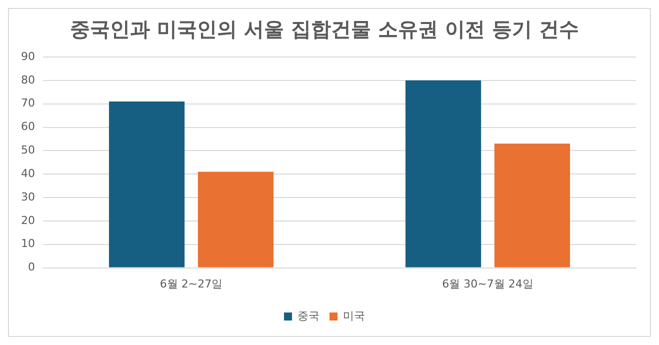 The image size is (659, 345). What do you see at coordinates (27, 243) in the screenshot?
I see `y-tick-label: 10` at bounding box center [27, 243].